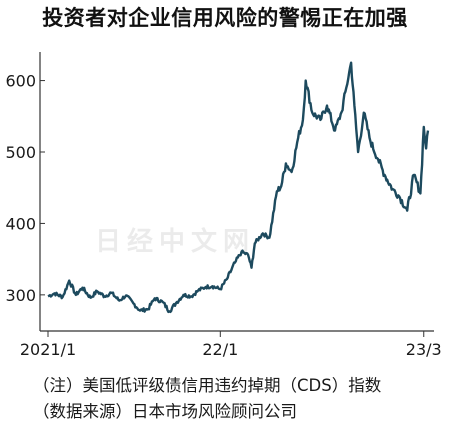 The height and width of the screenshot is (442, 450). I want to click on y-tick-label: 600, so click(20, 81).